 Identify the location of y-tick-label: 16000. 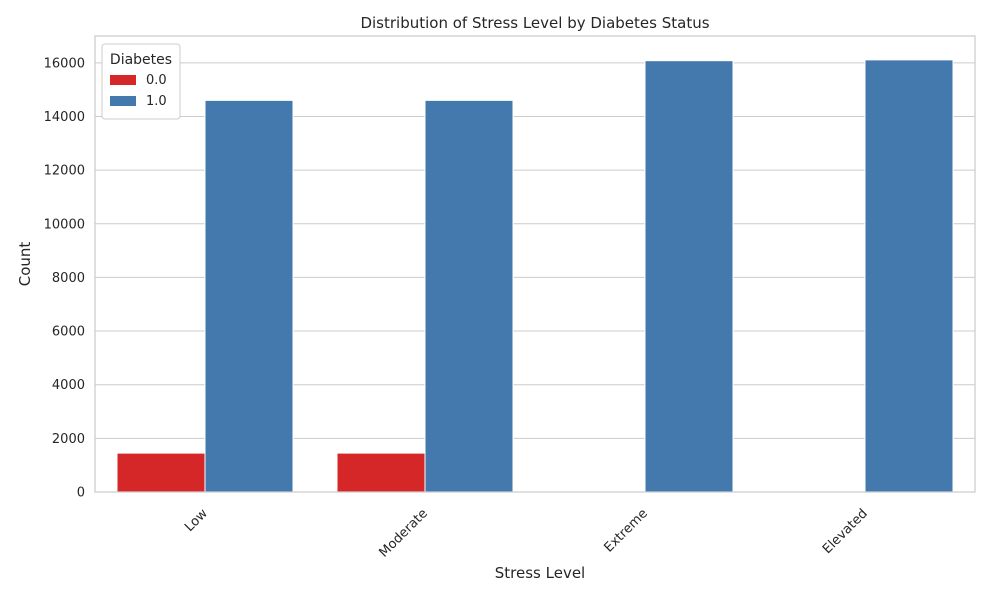
(64, 63).